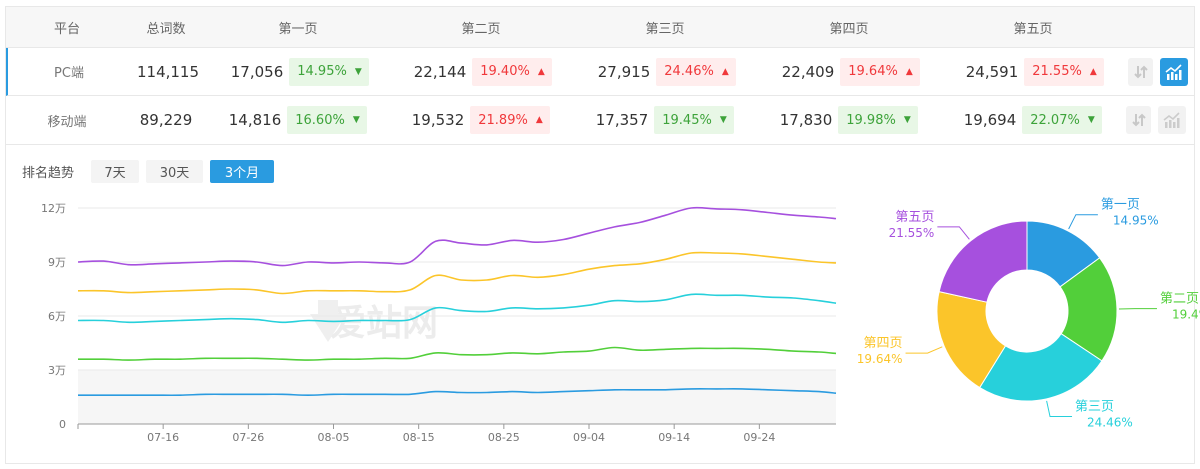 The image size is (1200, 469). Describe the element at coordinates (759, 437) in the screenshot. I see `x-tick-label: 09-24` at that location.